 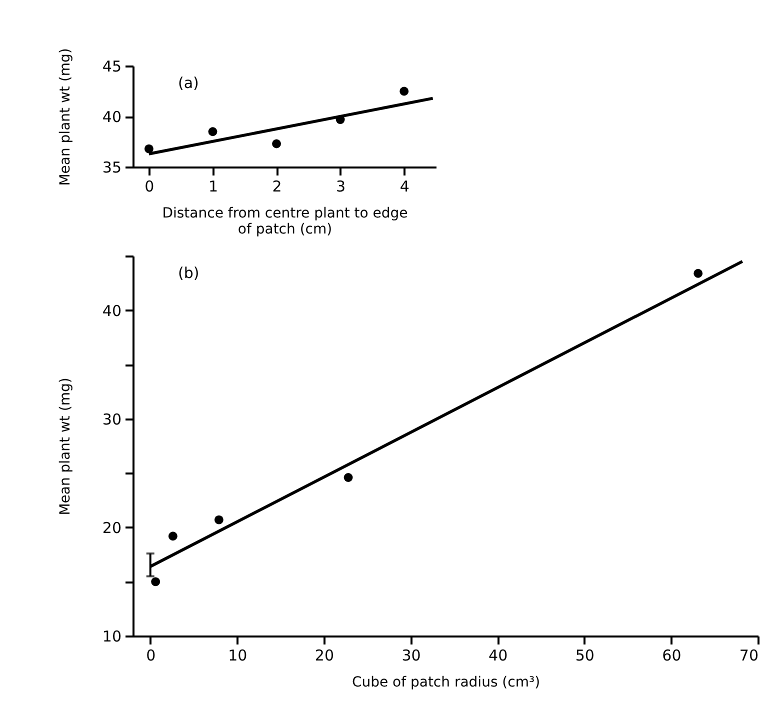 I want to click on annotation: (a), so click(x=188, y=83).